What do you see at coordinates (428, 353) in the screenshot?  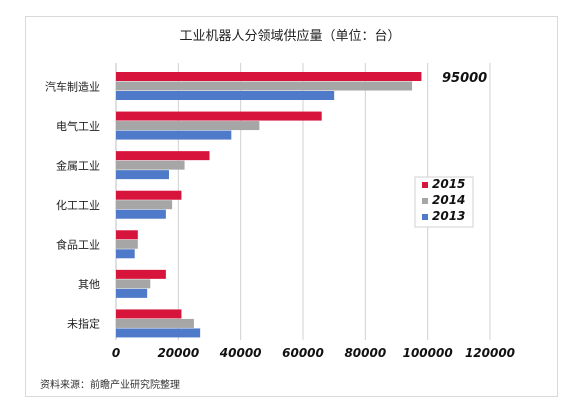 I see `x-tick-label: 100000` at bounding box center [428, 353].